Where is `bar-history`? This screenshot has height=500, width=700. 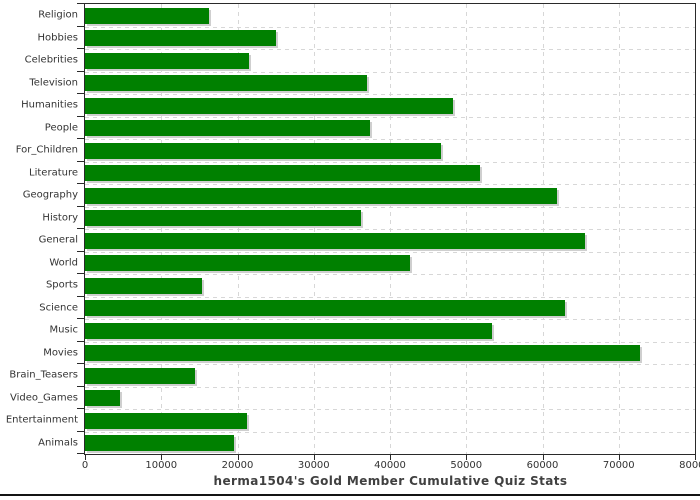
bar-history is located at coordinates (223, 218).